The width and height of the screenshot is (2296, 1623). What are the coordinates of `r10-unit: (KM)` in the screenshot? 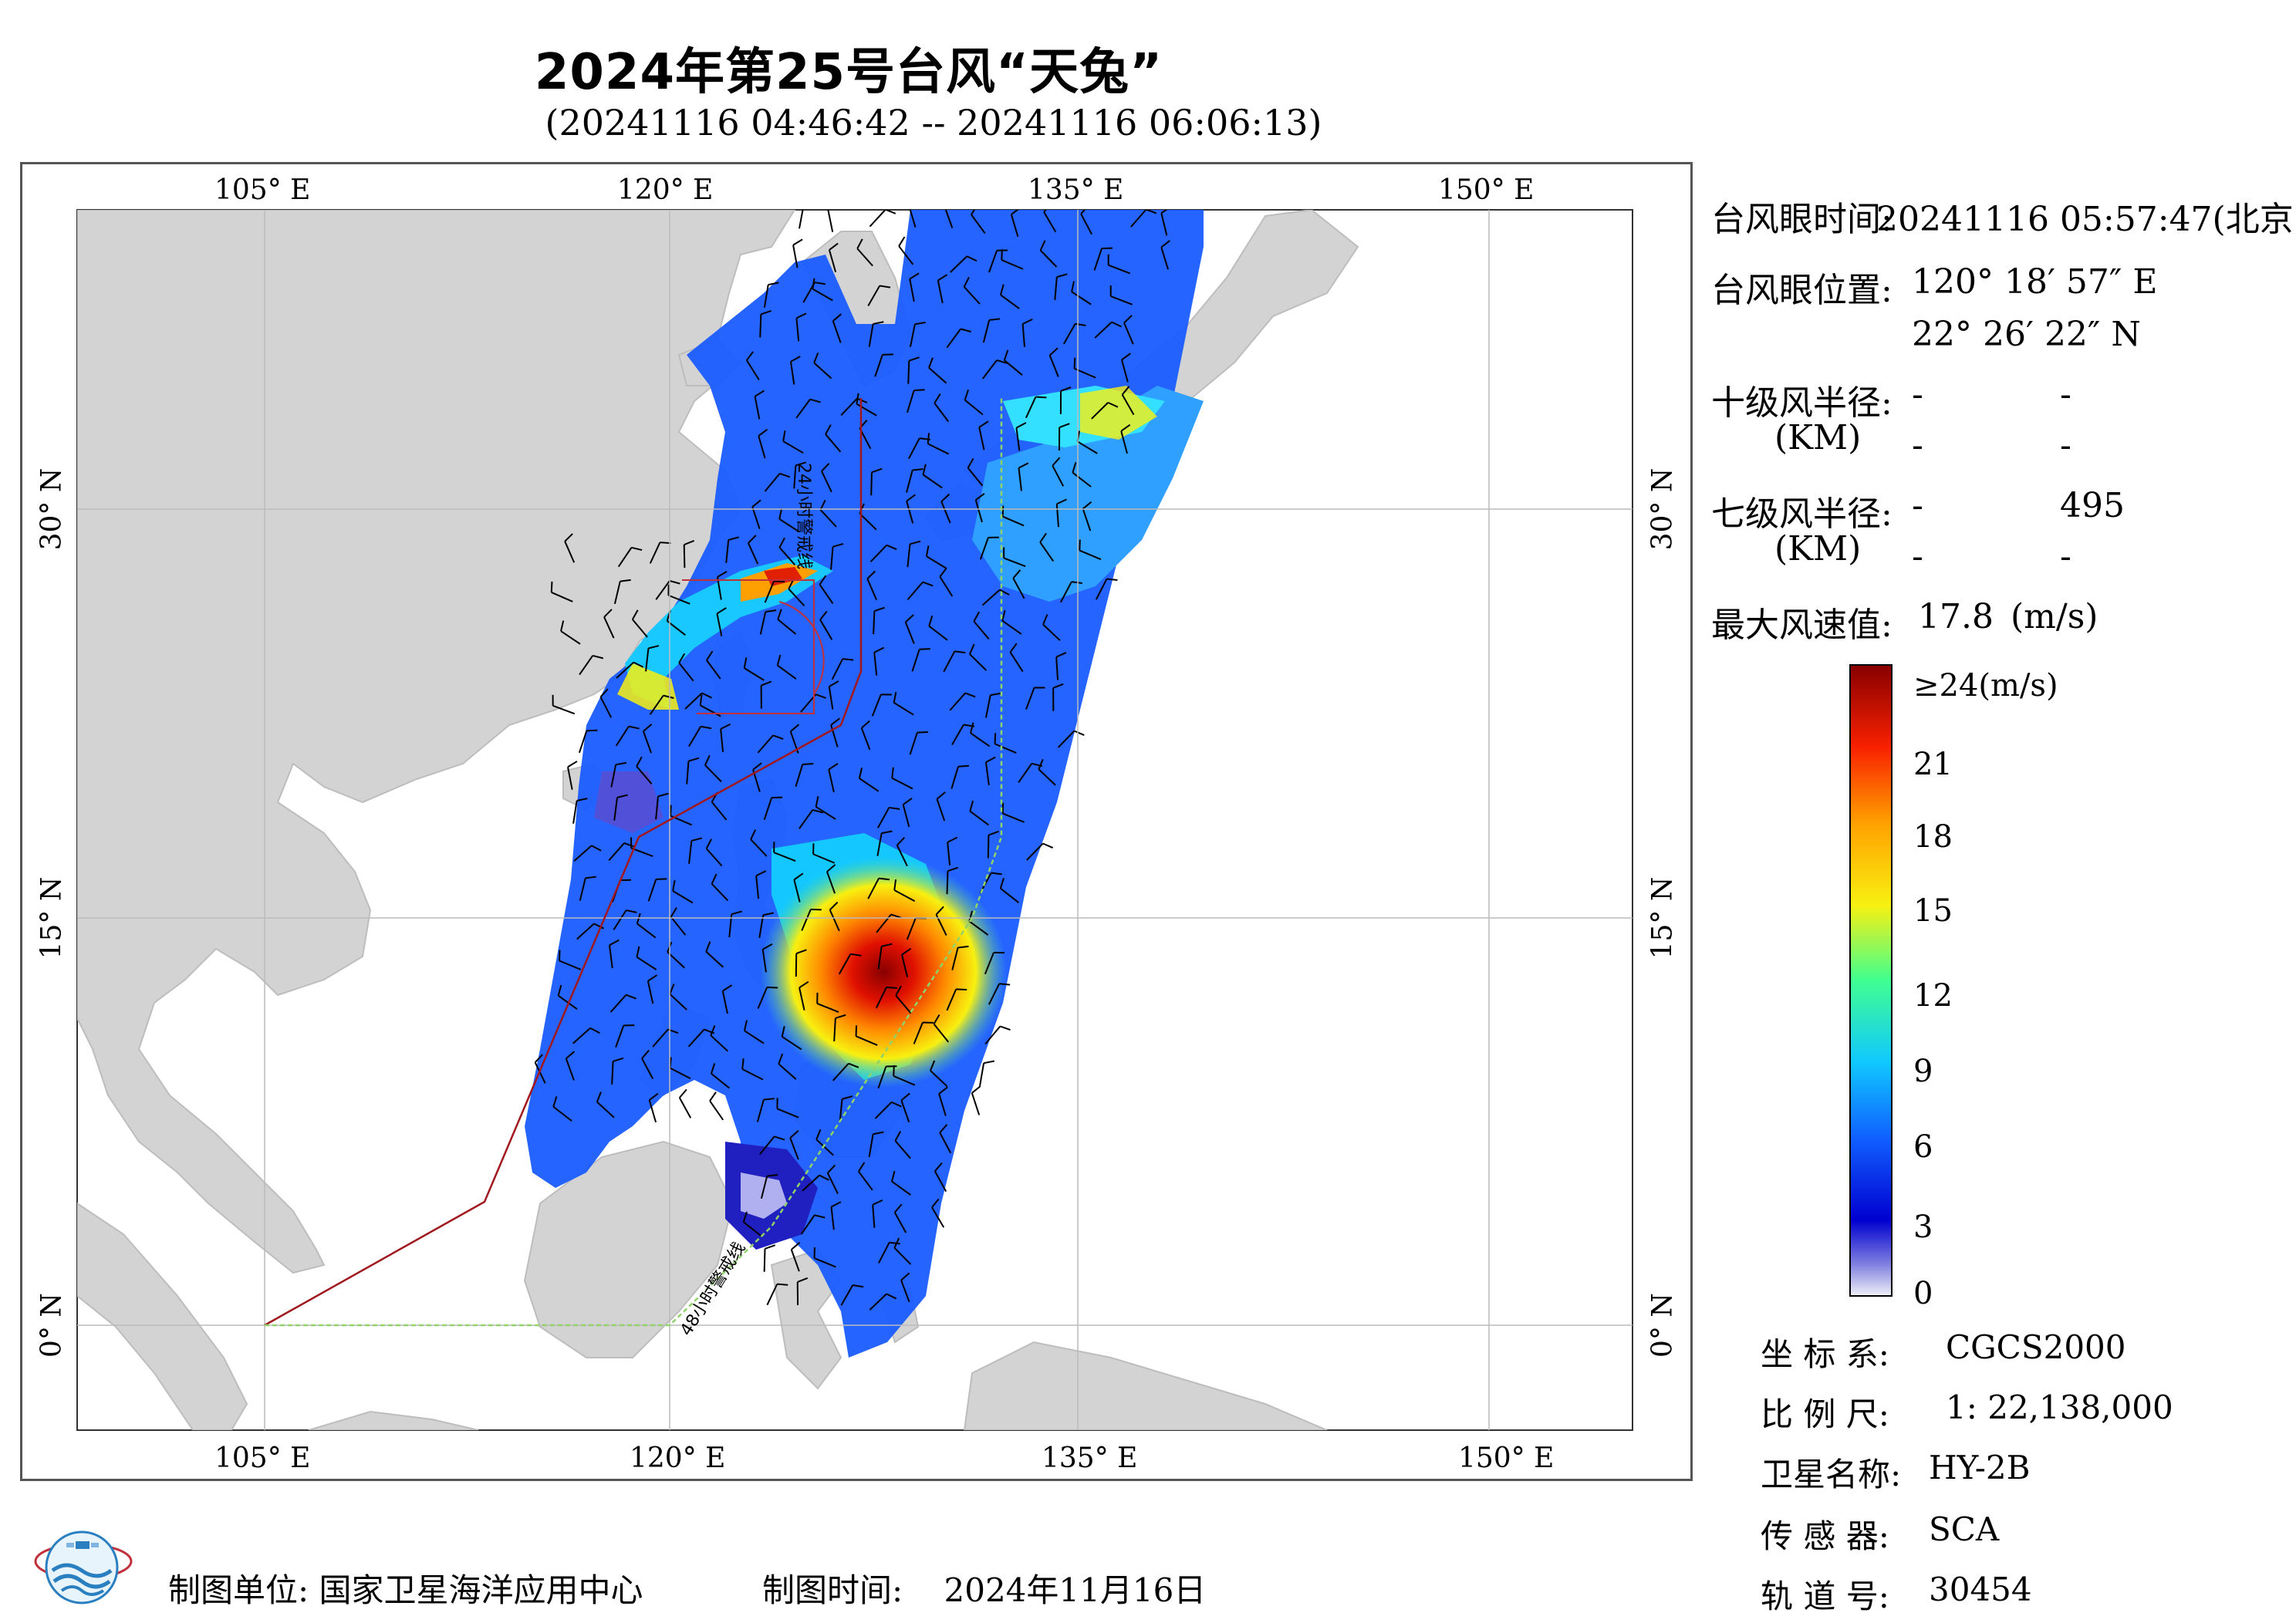 It's located at (1818, 437).